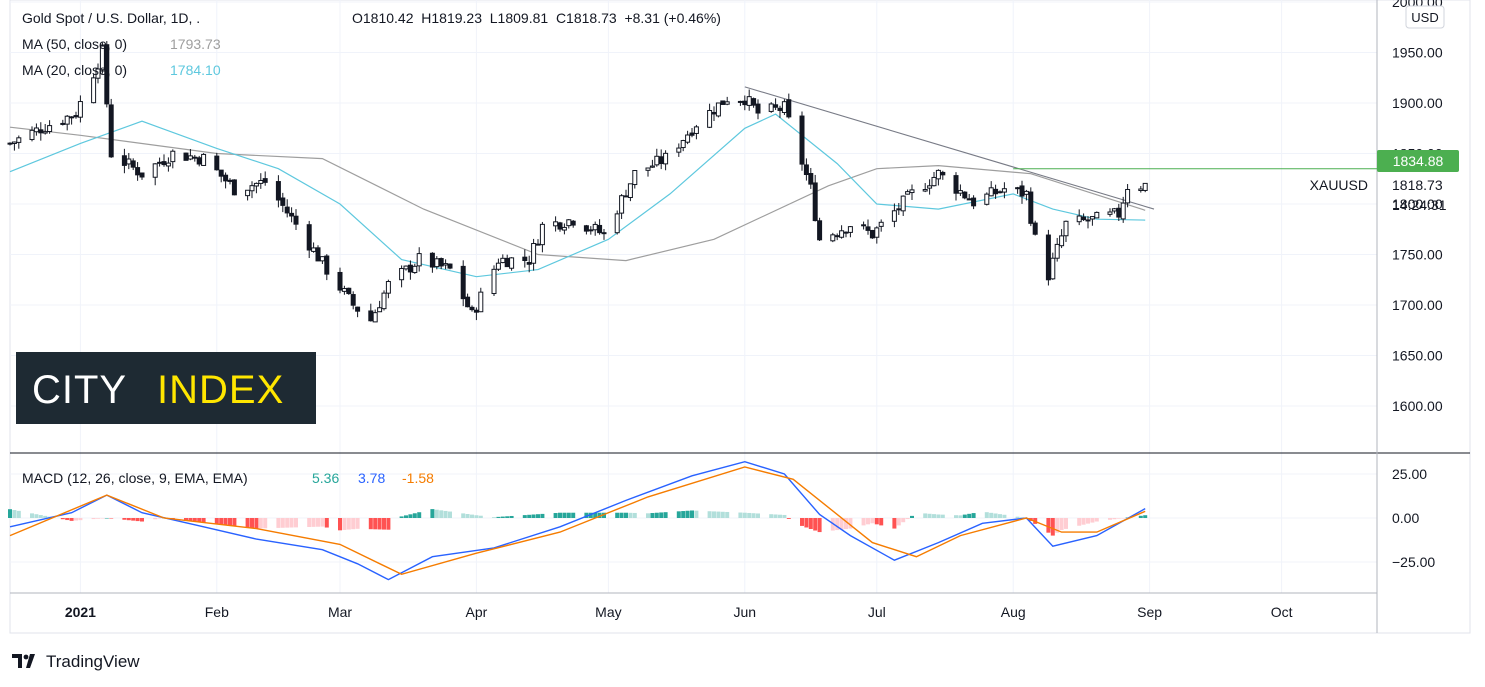 The height and width of the screenshot is (687, 1485). What do you see at coordinates (76, 661) in the screenshot?
I see `tradingview-brand: TradingView` at bounding box center [76, 661].